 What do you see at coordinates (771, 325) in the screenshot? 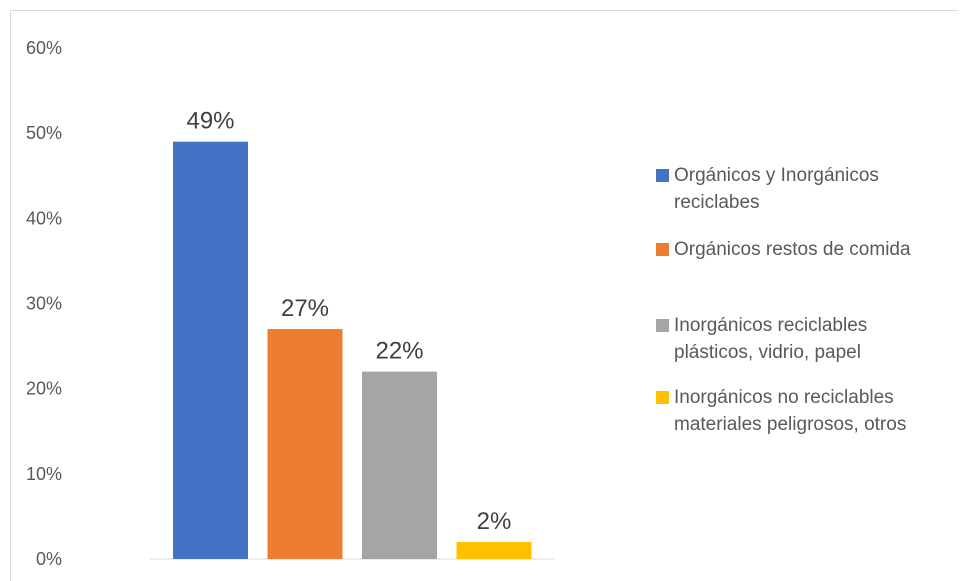
I see `legend-label-line1: Inorgánicos reciclables` at bounding box center [771, 325].